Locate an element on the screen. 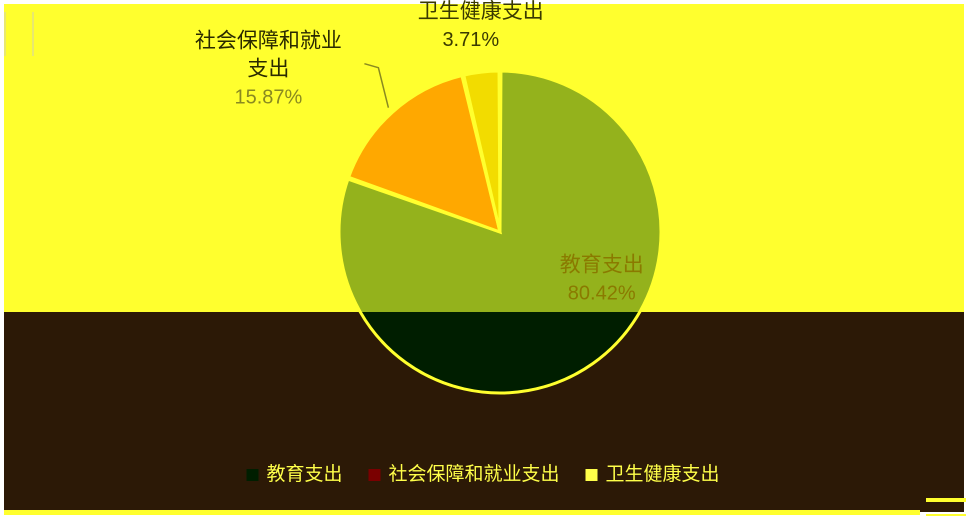  slice-value-0: 80.42% is located at coordinates (602, 293).